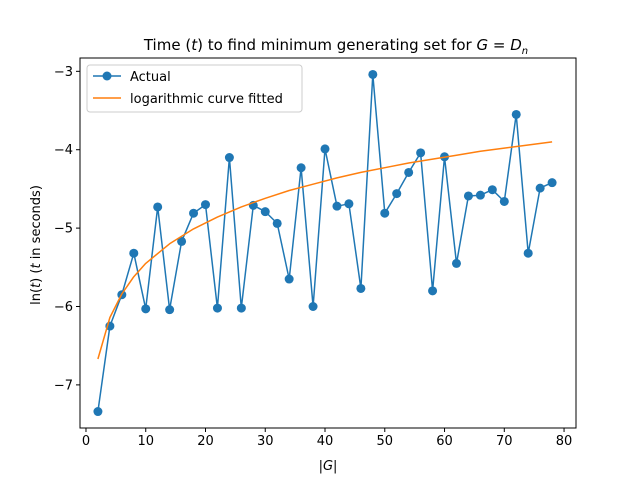 Image resolution: width=640 pixels, height=480 pixels. Describe the element at coordinates (328, 466) in the screenshot. I see `x-axis-label: |G|` at that location.